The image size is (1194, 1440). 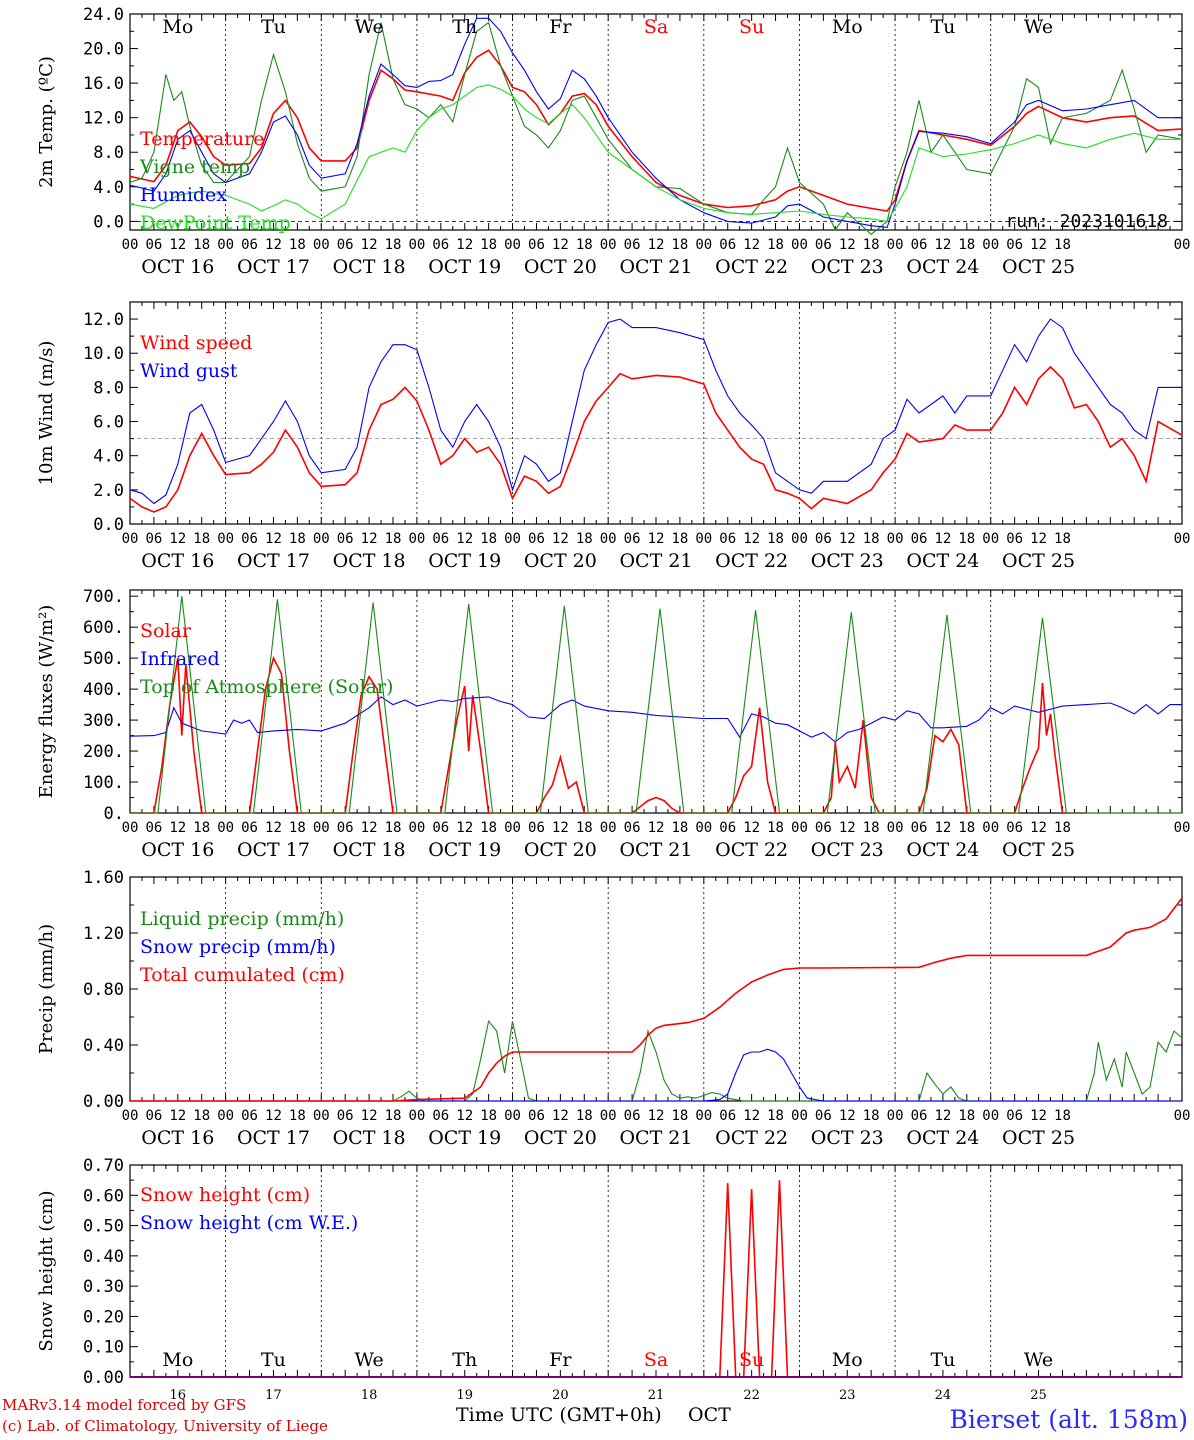 I want to click on weekday-label: Fr, so click(x=560, y=27).